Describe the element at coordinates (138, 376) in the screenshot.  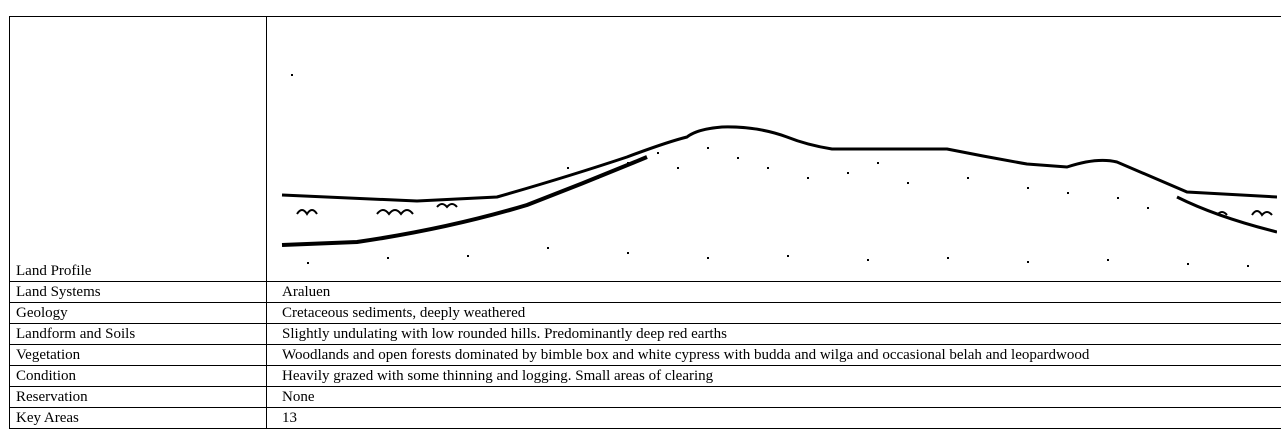
I see `row-label: Condition` at that location.